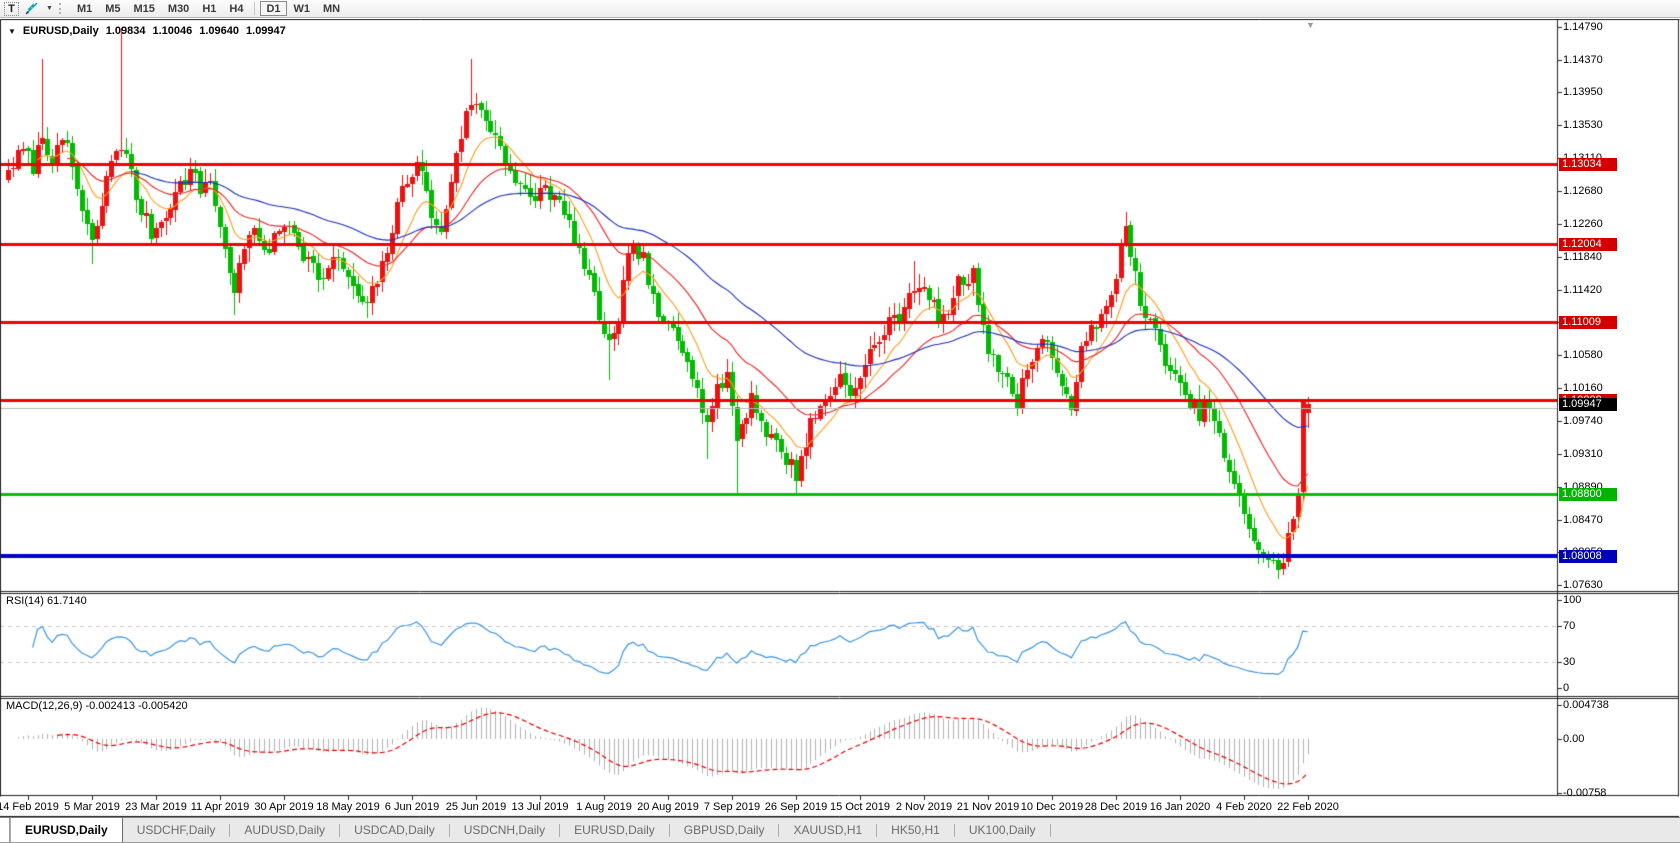 This screenshot has height=843, width=1680. I want to click on cursor-mode-icon, so click(31, 9).